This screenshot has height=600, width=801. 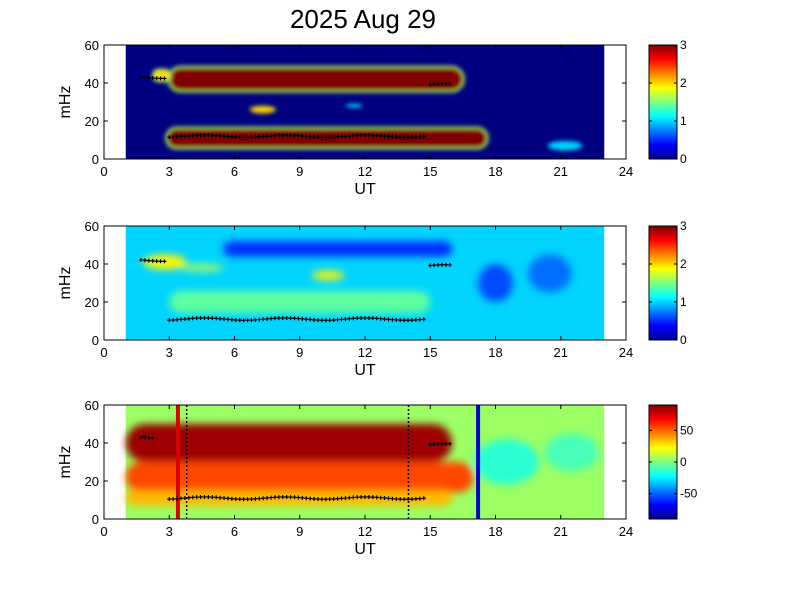 I want to click on colorbar, so click(x=663, y=283).